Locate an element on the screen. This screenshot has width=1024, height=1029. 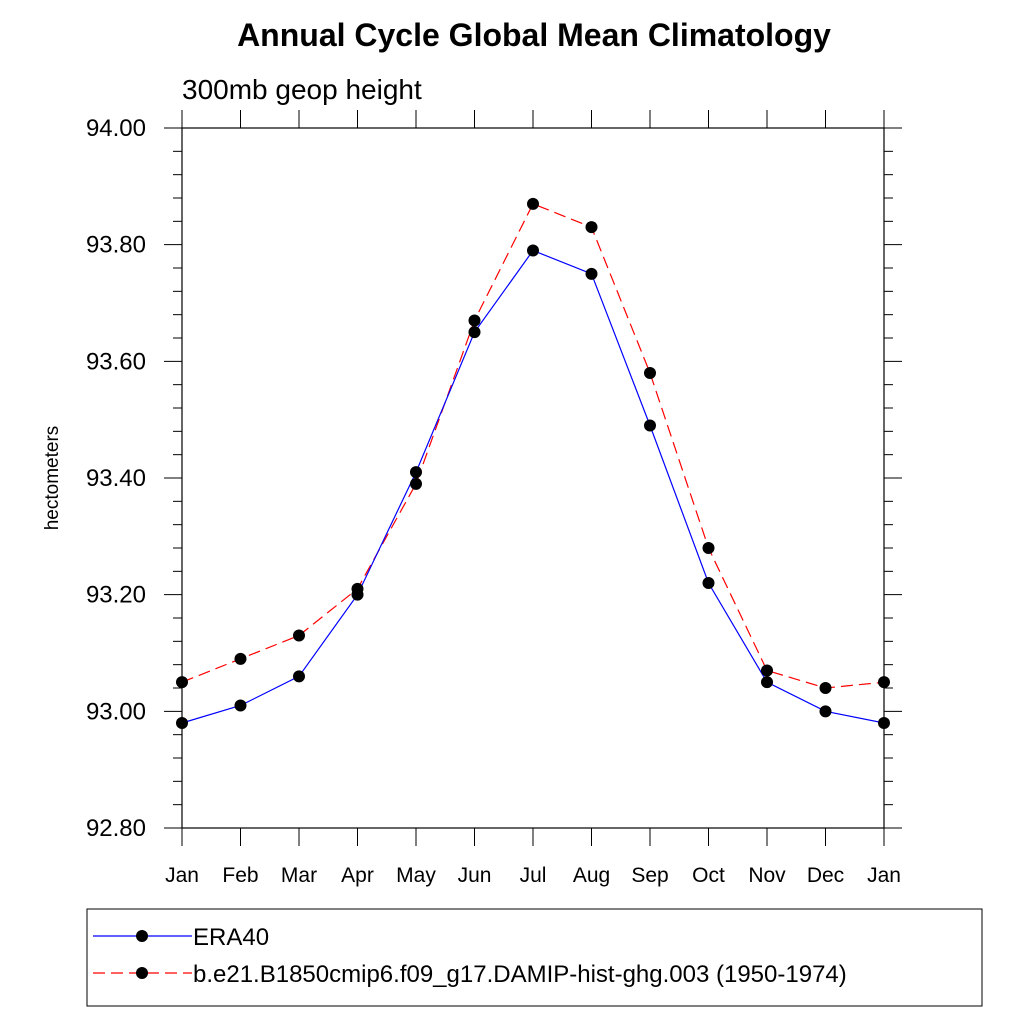
x-tick-label: Sep is located at coordinates (649, 875).